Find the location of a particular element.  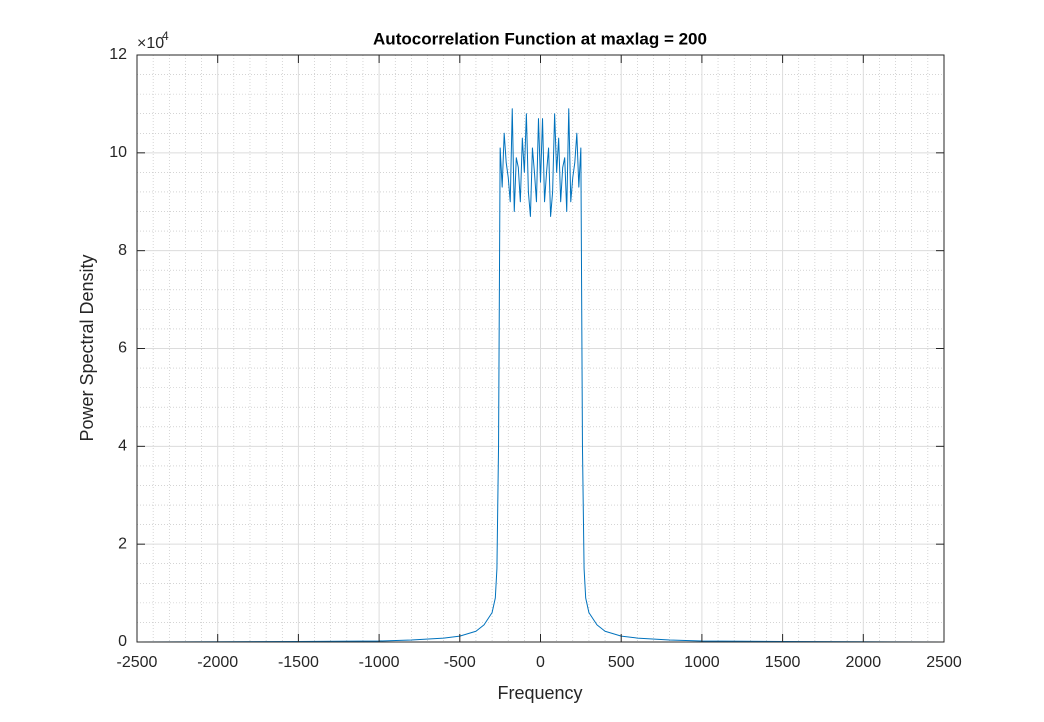

y-tick-label: 12 is located at coordinates (118, 54).